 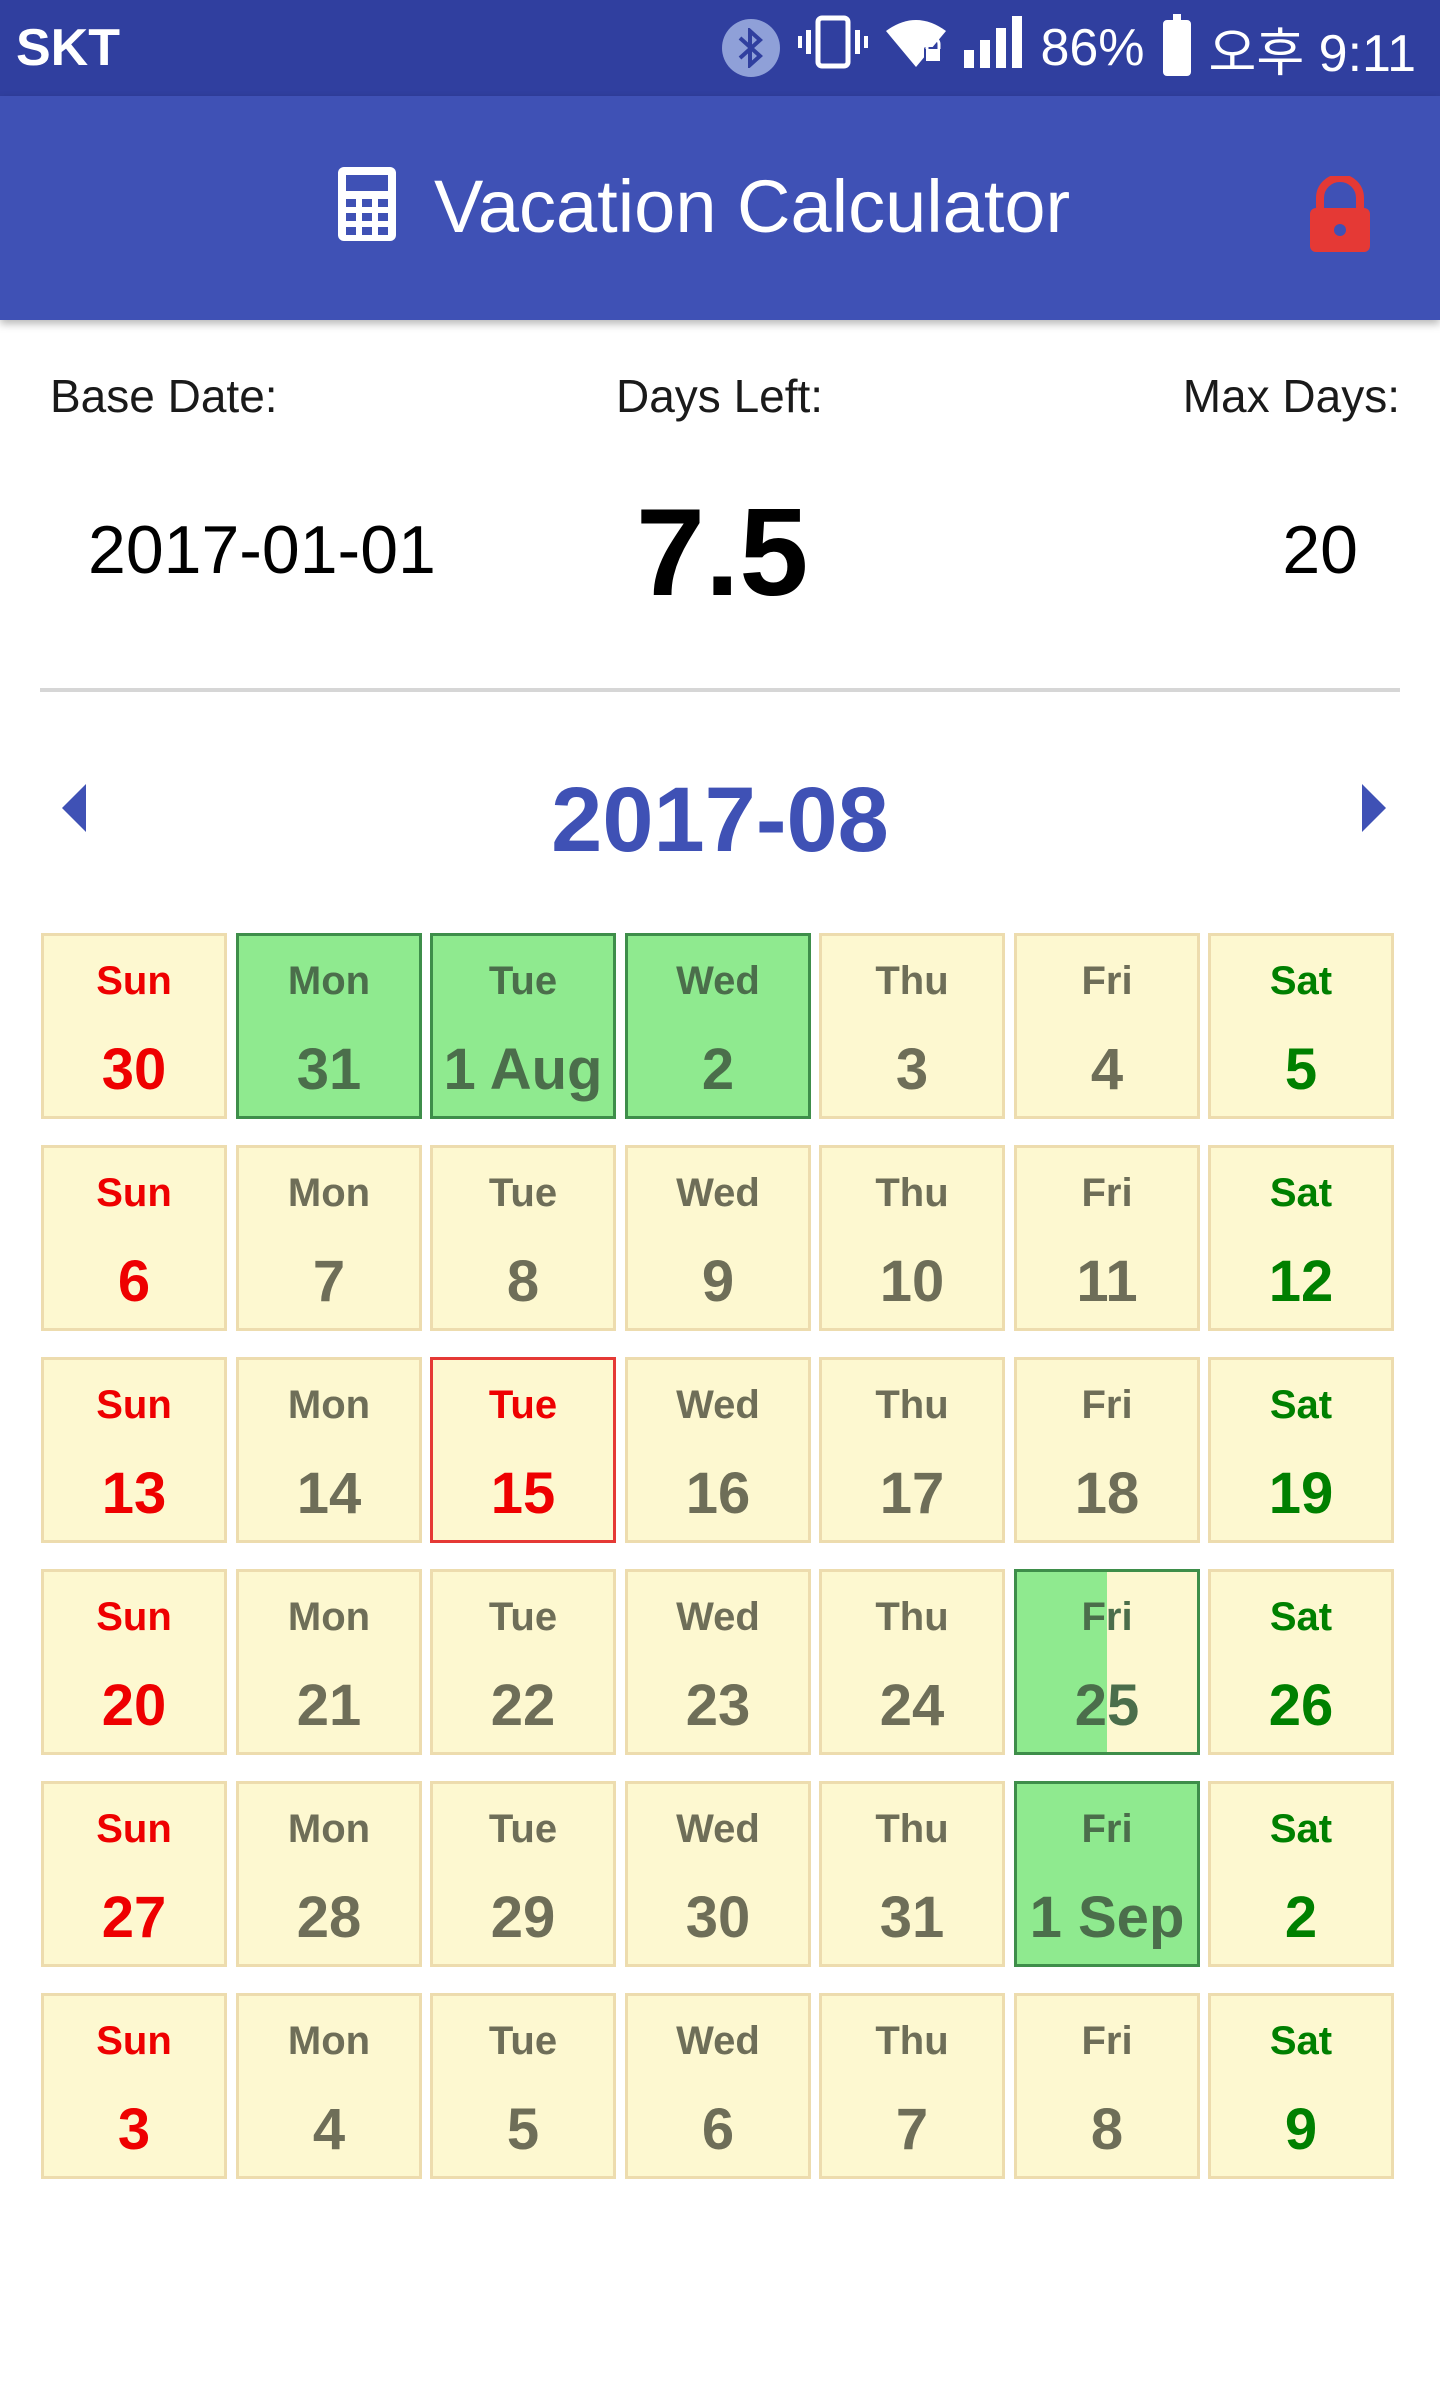 I want to click on battery-icon, so click(x=1176, y=45).